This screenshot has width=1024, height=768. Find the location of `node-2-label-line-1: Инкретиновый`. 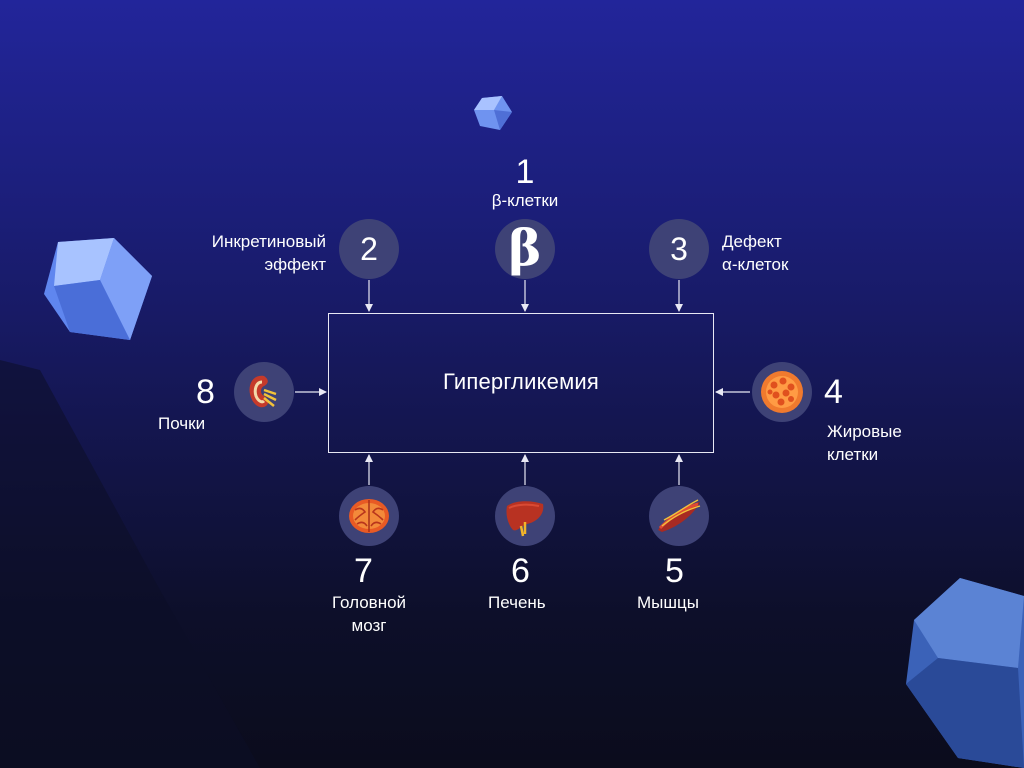

node-2-label-line-1: Инкретиновый is located at coordinates (268, 241).